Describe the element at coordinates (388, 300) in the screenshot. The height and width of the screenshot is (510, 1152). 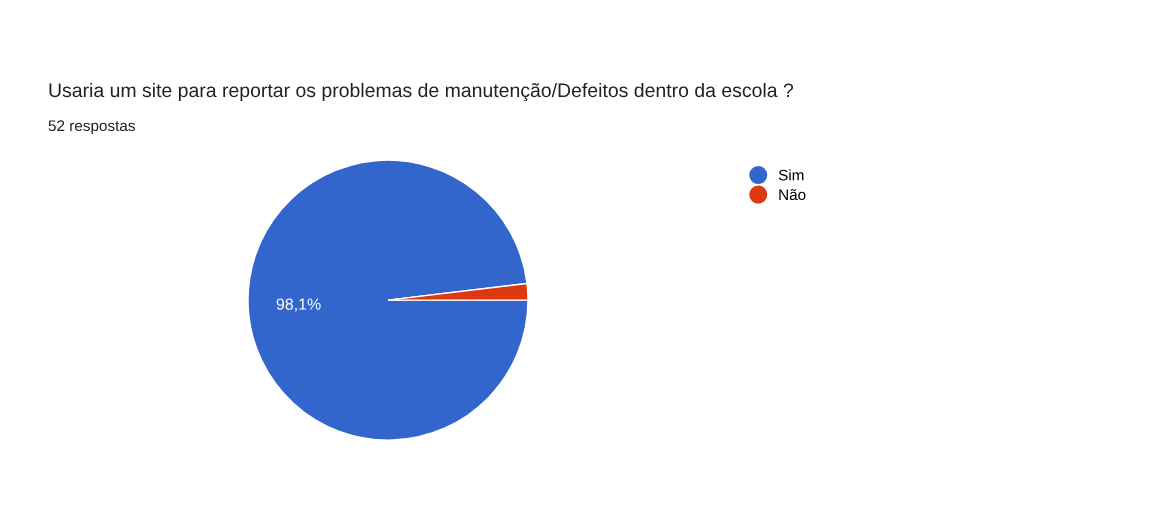
I see `pie-slice` at that location.